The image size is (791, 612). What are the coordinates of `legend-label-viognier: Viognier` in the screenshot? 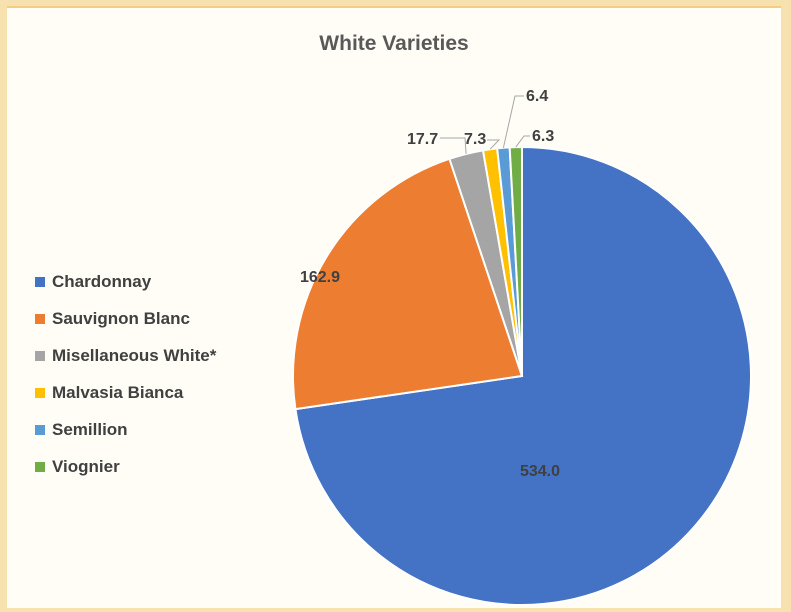 It's located at (86, 466).